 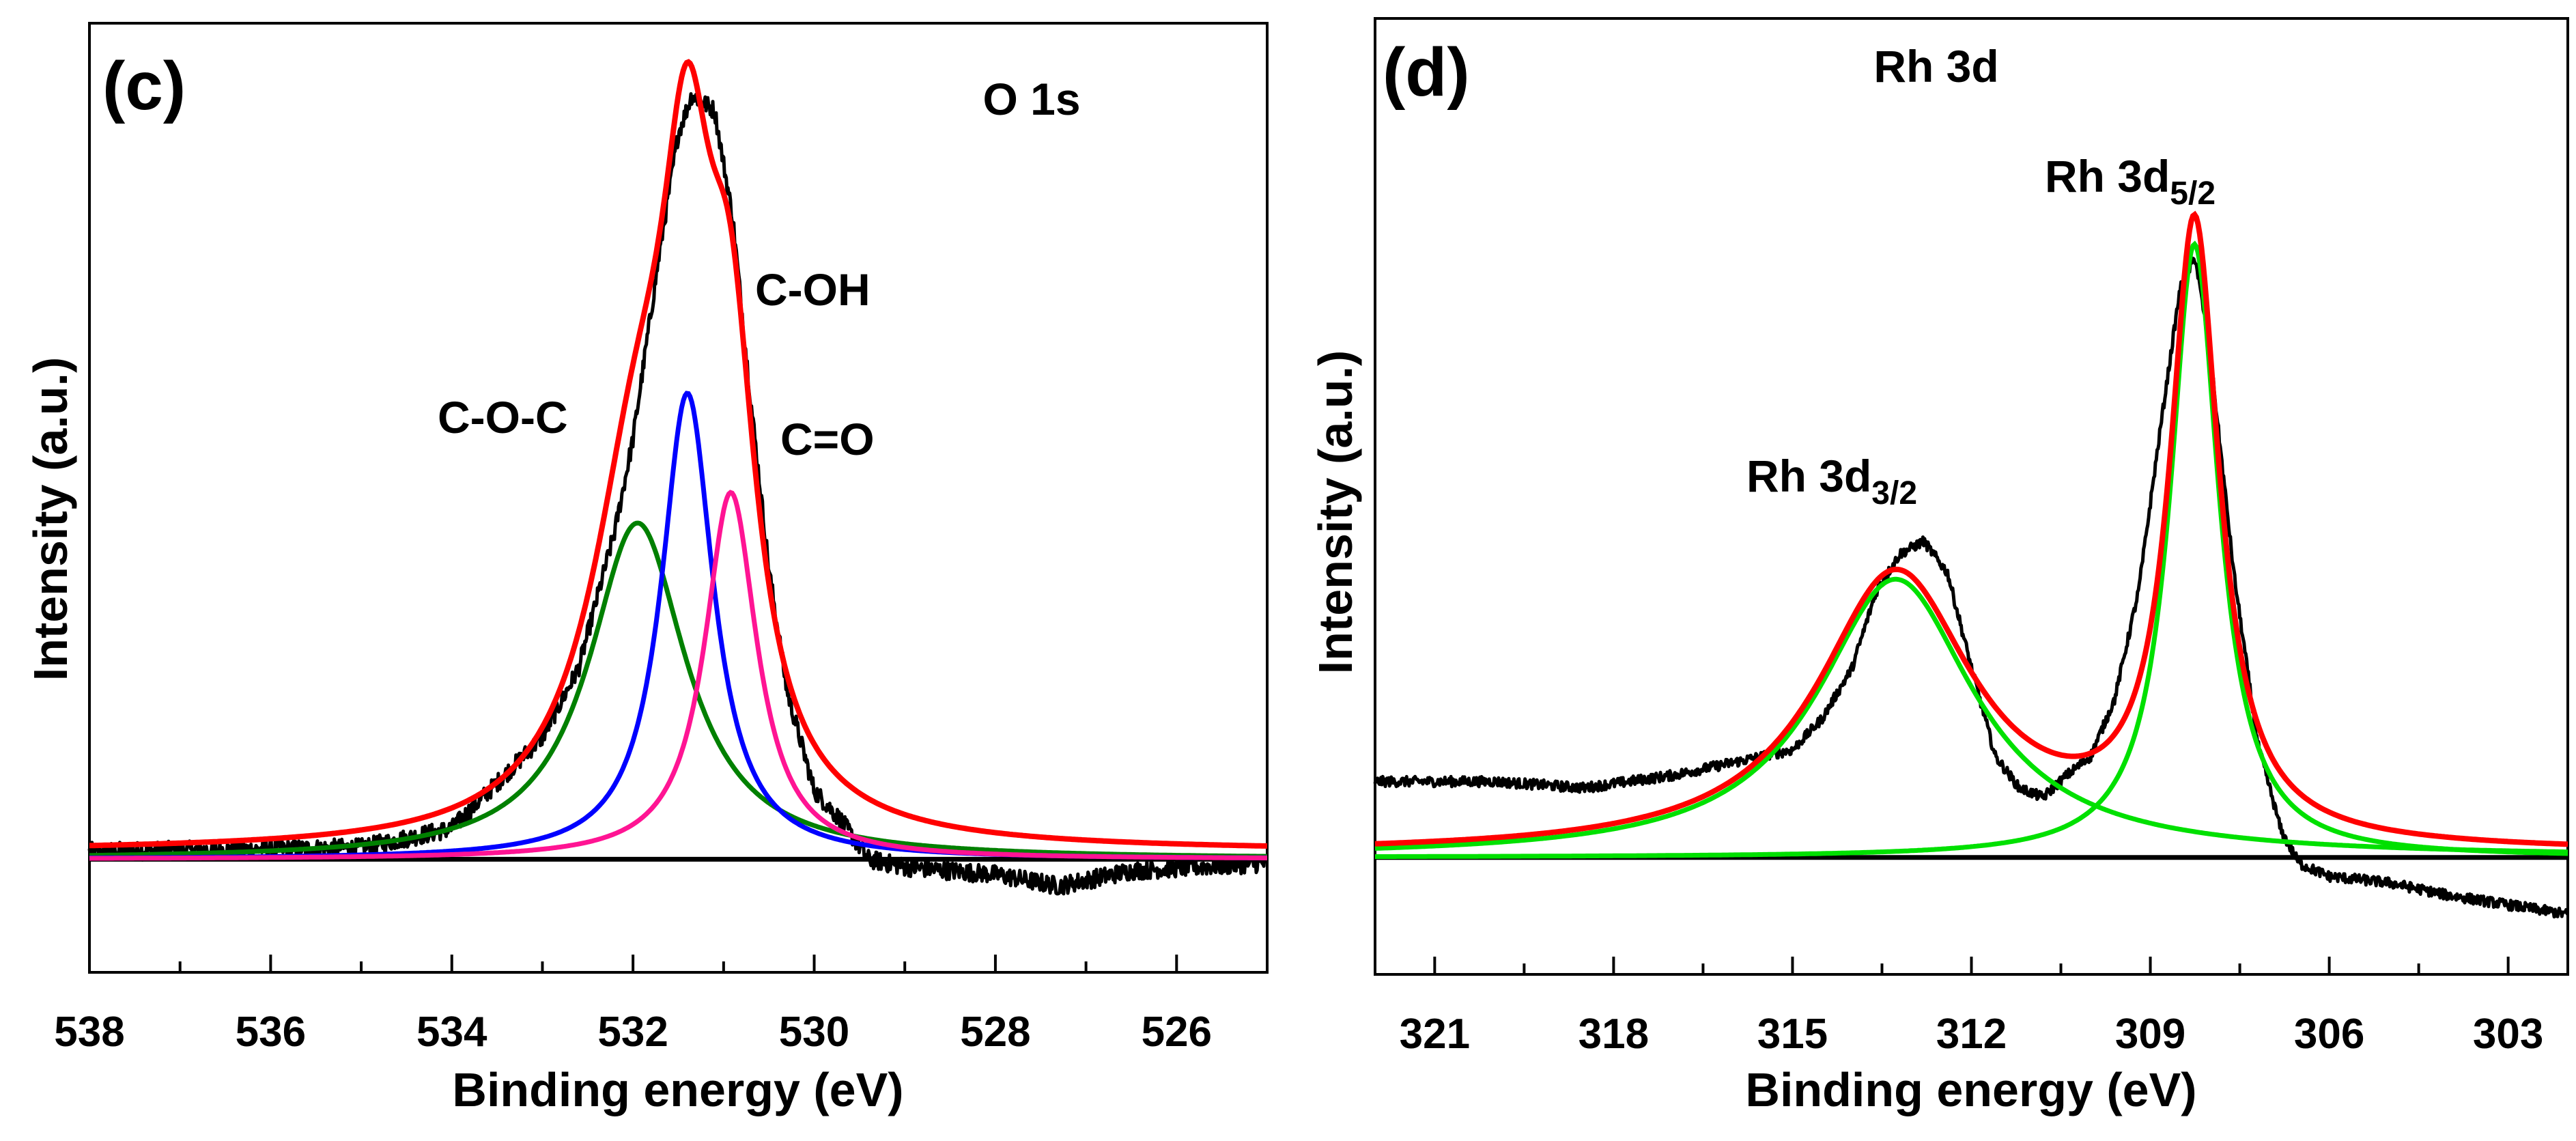 What do you see at coordinates (271, 1033) in the screenshot?
I see `x-tick-label: 536` at bounding box center [271, 1033].